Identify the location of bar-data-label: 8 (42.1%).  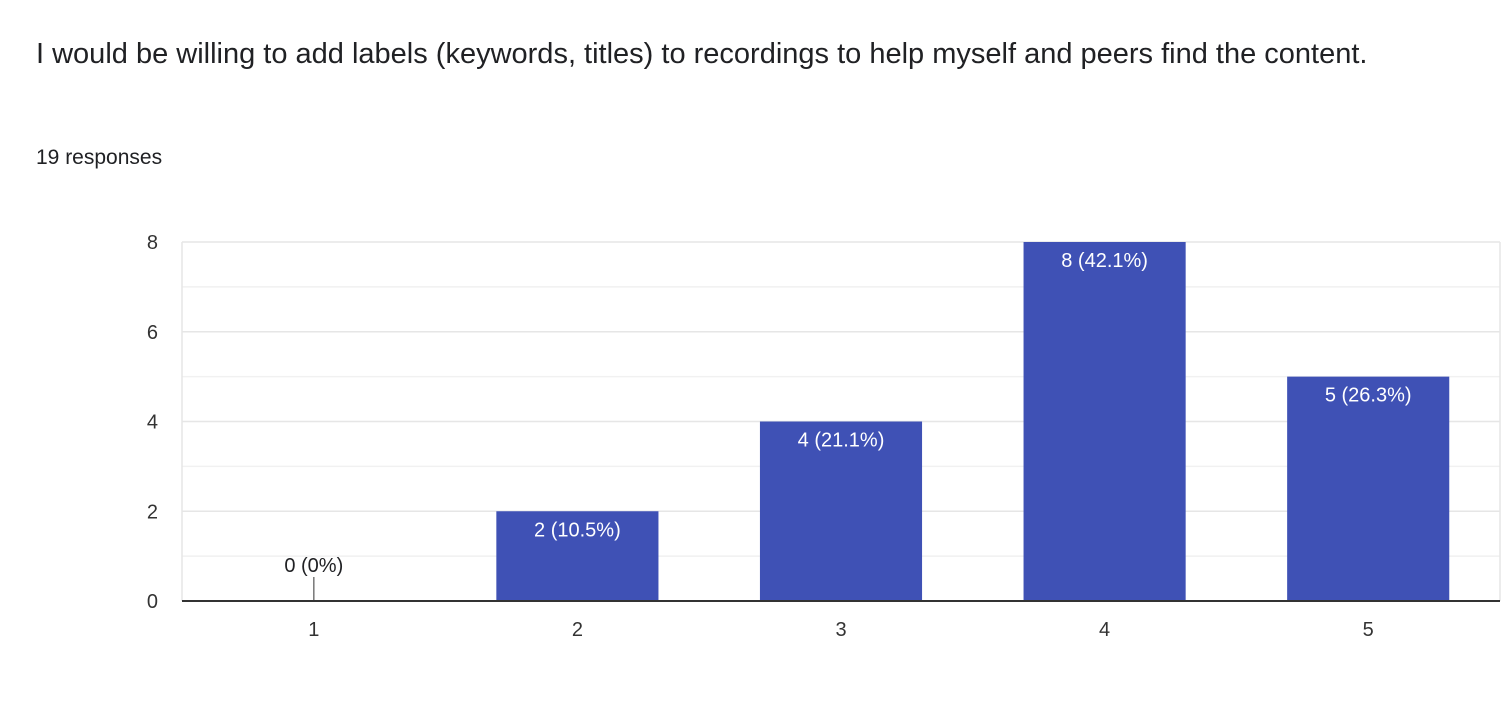
(1104, 261).